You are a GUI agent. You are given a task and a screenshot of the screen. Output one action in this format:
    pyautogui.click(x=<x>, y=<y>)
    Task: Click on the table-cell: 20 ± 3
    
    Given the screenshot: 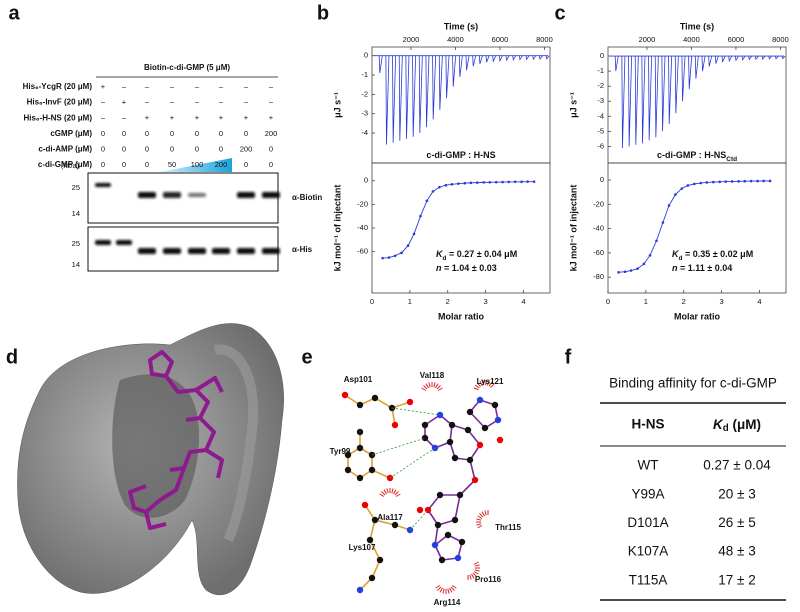 What is the action you would take?
    pyautogui.click(x=736, y=493)
    